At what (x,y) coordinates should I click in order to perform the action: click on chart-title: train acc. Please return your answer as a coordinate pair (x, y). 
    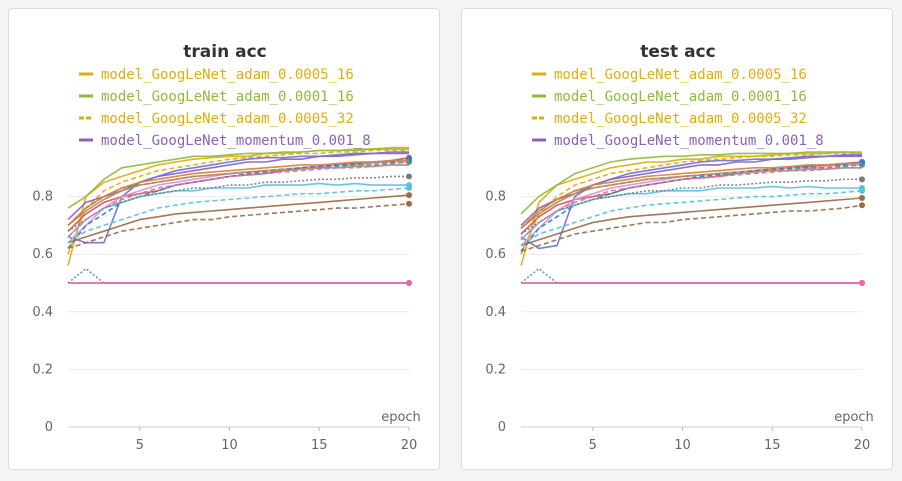
    Looking at the image, I should click on (224, 52).